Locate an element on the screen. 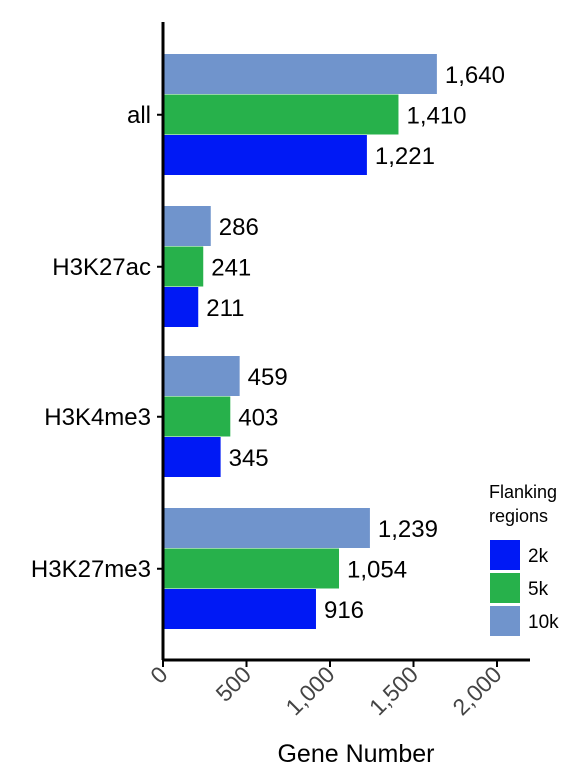 This screenshot has height=770, width=569. x-axis: 0 500 1,000 1,500 2,000 is located at coordinates (337, 689).